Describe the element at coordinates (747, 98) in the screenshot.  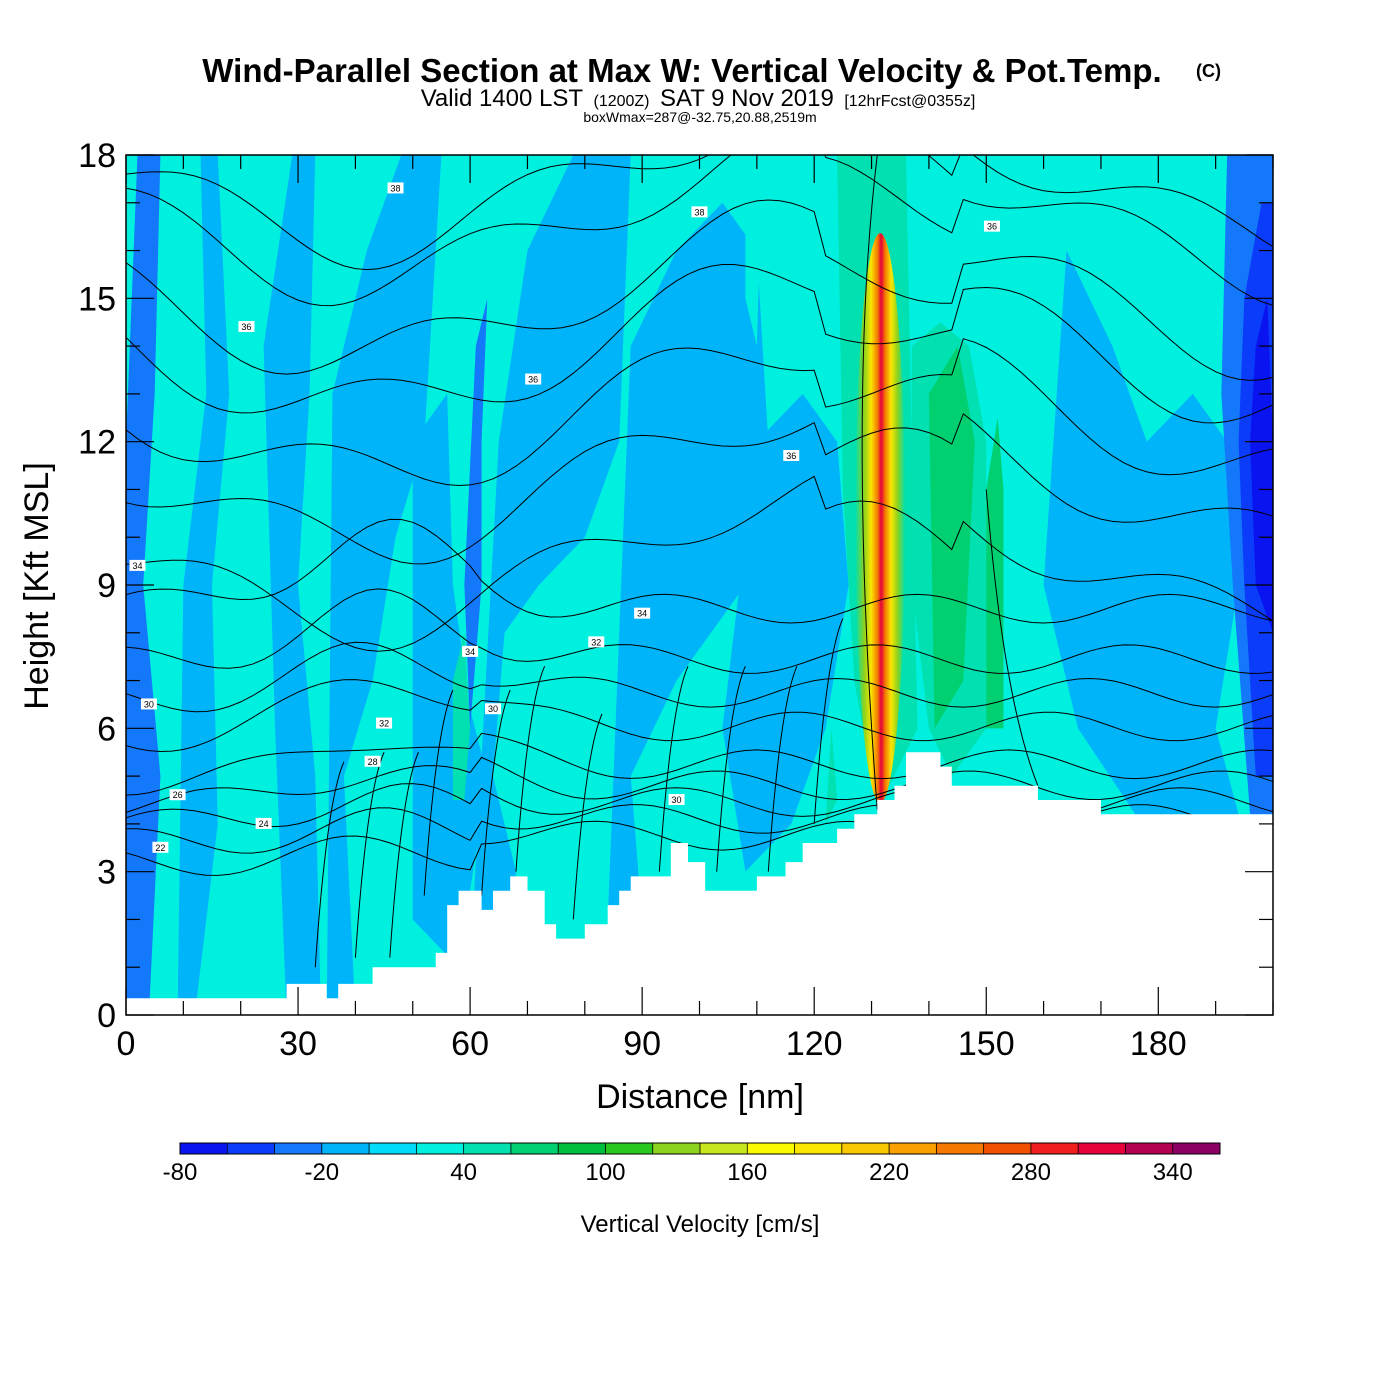
I see `valid-date: SAT 9 Nov 2019` at that location.